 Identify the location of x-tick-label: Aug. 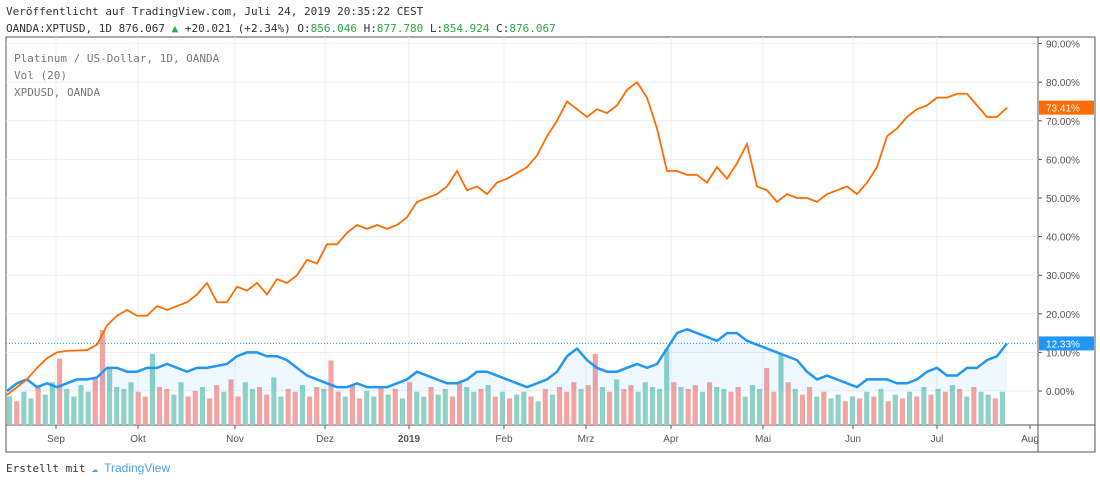
(1030, 439).